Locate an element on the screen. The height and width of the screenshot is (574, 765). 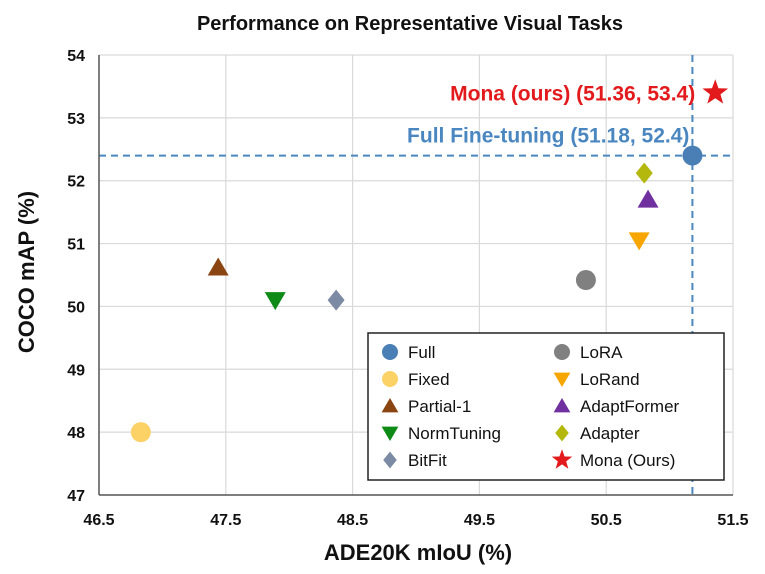
legend-marker-bitfit is located at coordinates (390, 460).